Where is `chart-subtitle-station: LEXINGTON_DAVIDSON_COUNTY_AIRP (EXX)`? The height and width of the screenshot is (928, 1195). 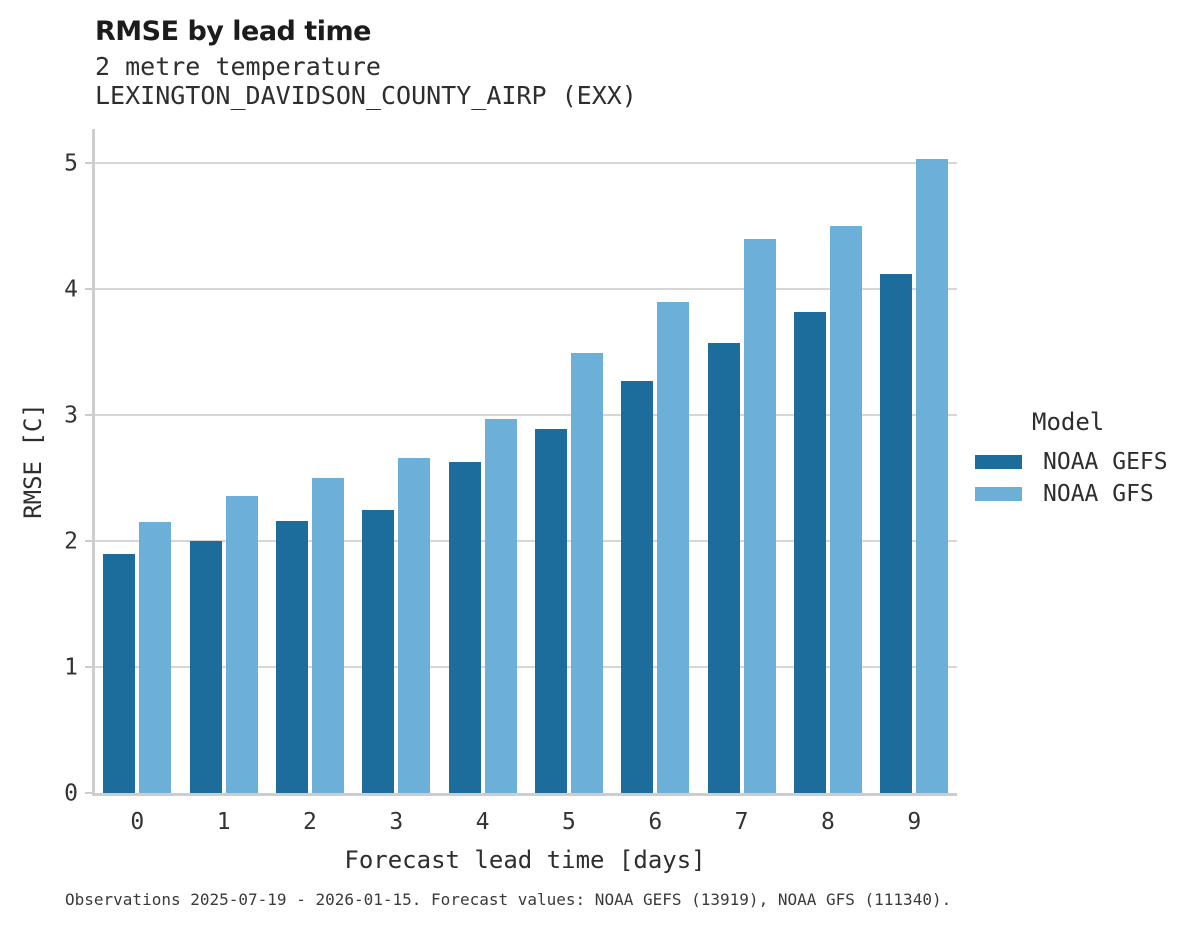
chart-subtitle-station: LEXINGTON_DAVIDSON_COUNTY_AIRP (EXX) is located at coordinates (366, 95).